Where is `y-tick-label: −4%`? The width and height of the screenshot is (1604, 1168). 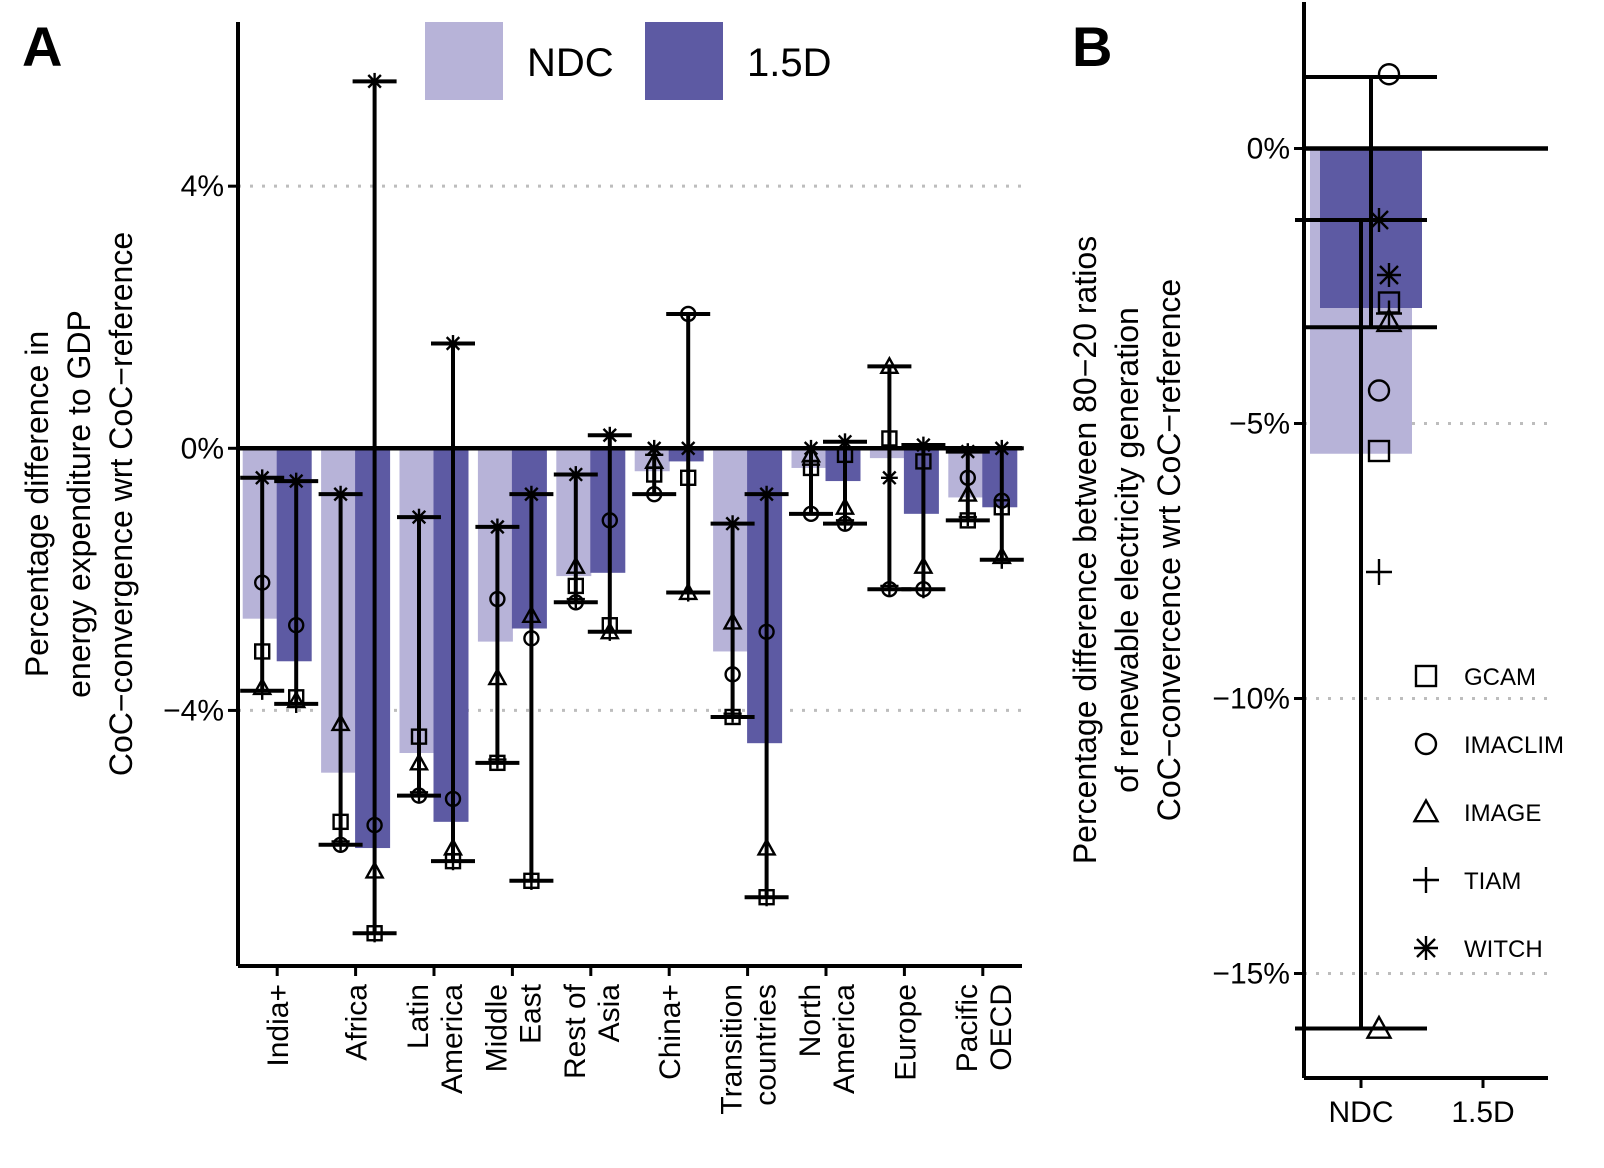
y-tick-label: −4% is located at coordinates (193, 710).